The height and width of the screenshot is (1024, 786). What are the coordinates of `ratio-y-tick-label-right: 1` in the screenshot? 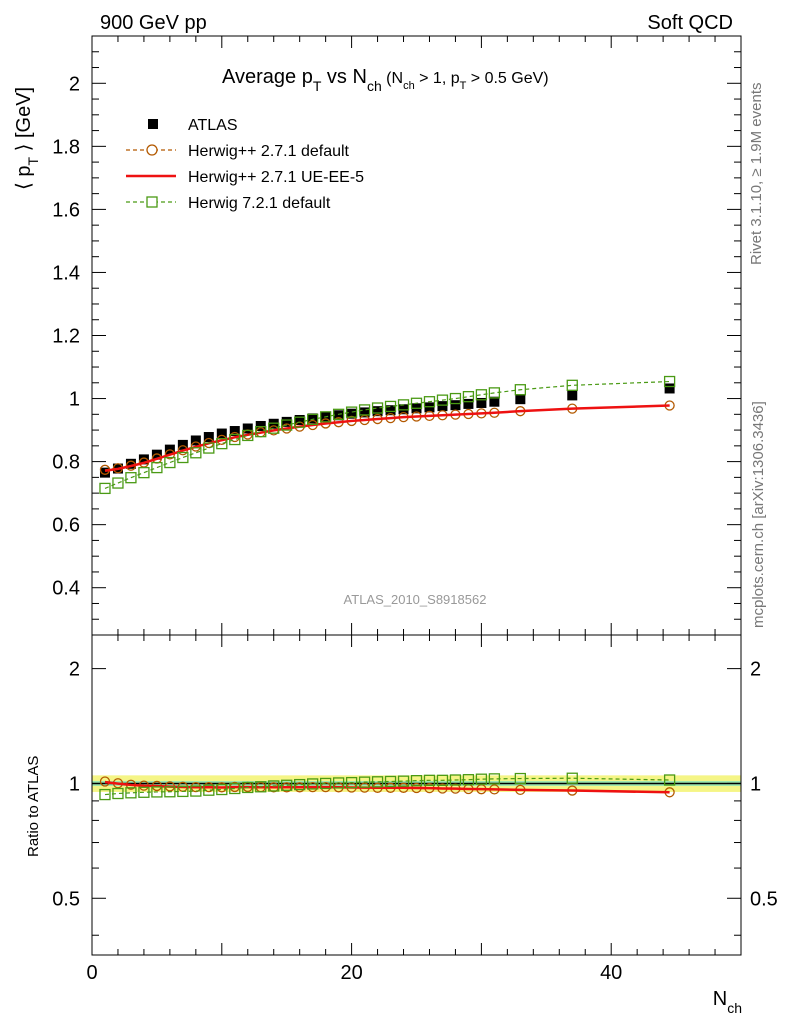 It's located at (755, 784).